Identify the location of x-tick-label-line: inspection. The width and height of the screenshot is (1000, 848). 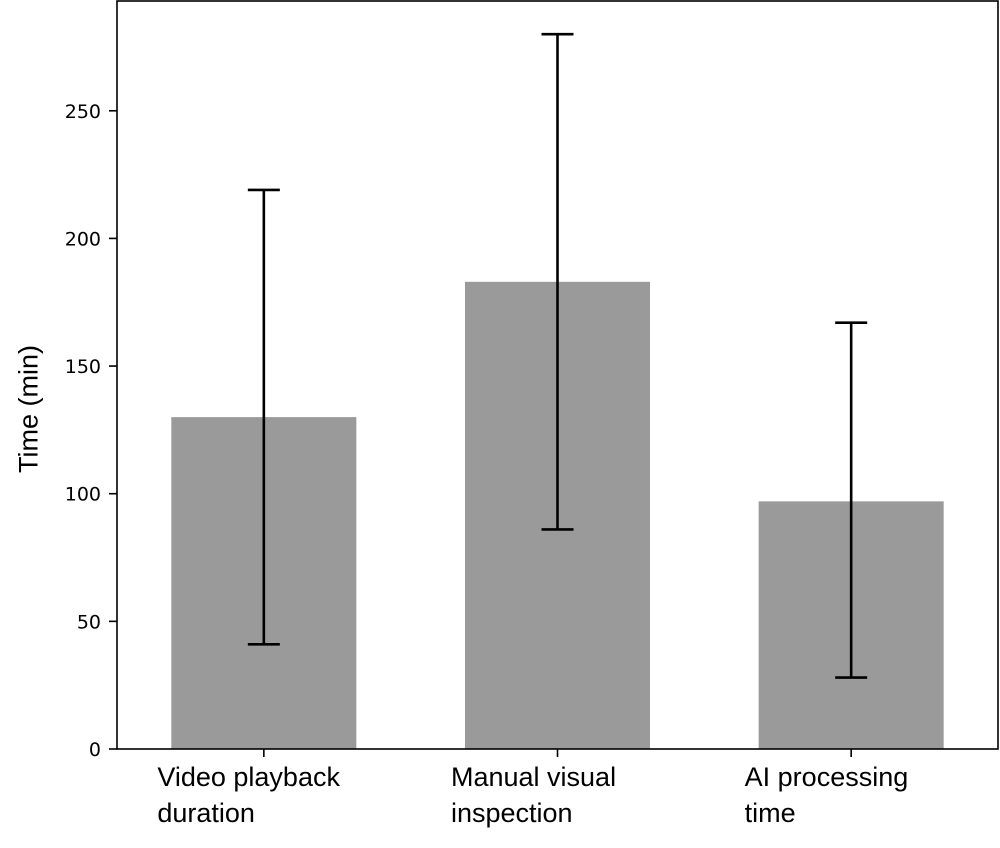
(512, 813).